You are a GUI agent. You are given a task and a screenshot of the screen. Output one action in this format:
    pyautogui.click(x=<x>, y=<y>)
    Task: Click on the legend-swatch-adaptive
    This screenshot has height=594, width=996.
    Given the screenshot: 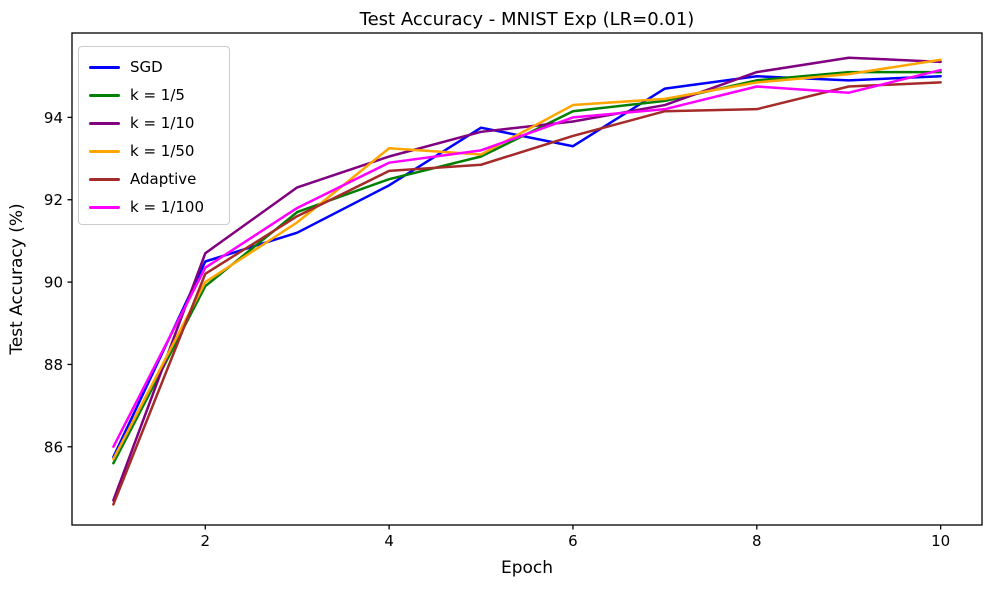 What is the action you would take?
    pyautogui.click(x=104, y=179)
    